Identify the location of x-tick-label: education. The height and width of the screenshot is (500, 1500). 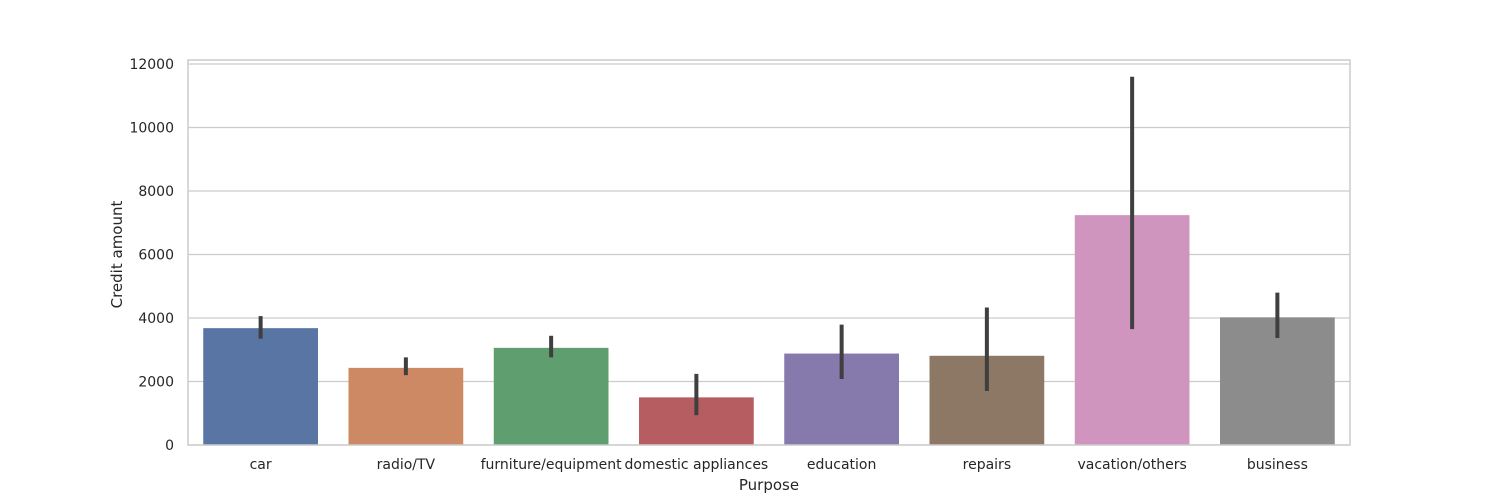
(841, 465).